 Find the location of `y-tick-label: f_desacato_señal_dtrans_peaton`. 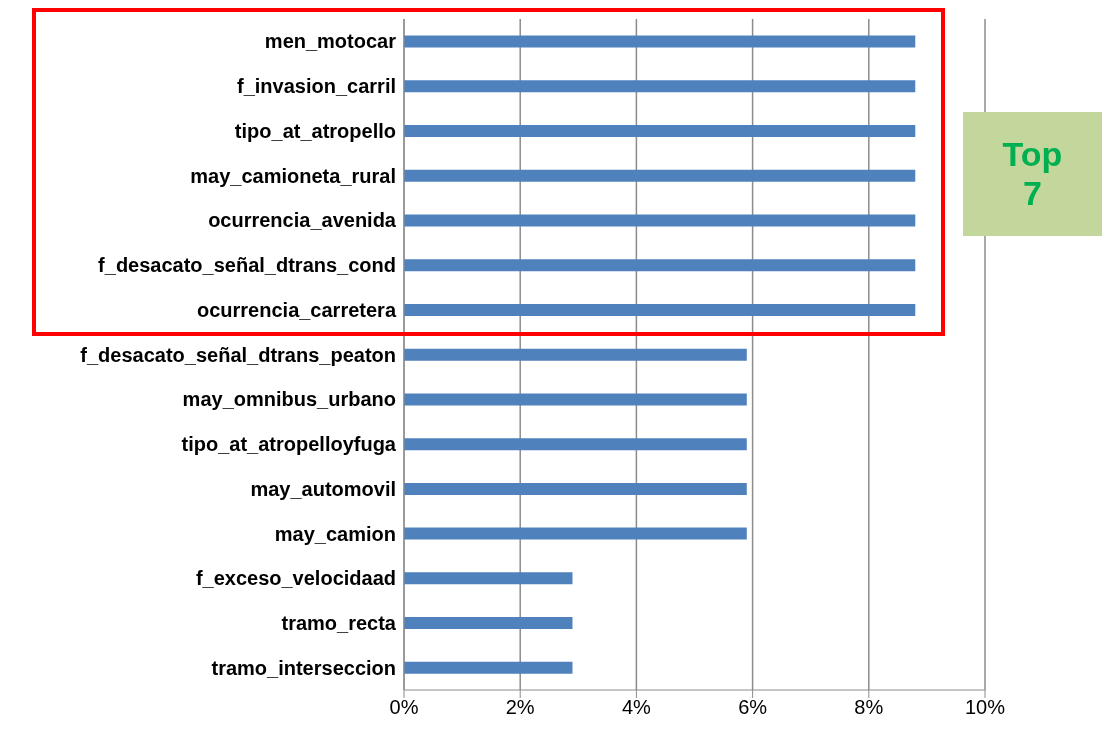

y-tick-label: f_desacato_señal_dtrans_peaton is located at coordinates (238, 354).